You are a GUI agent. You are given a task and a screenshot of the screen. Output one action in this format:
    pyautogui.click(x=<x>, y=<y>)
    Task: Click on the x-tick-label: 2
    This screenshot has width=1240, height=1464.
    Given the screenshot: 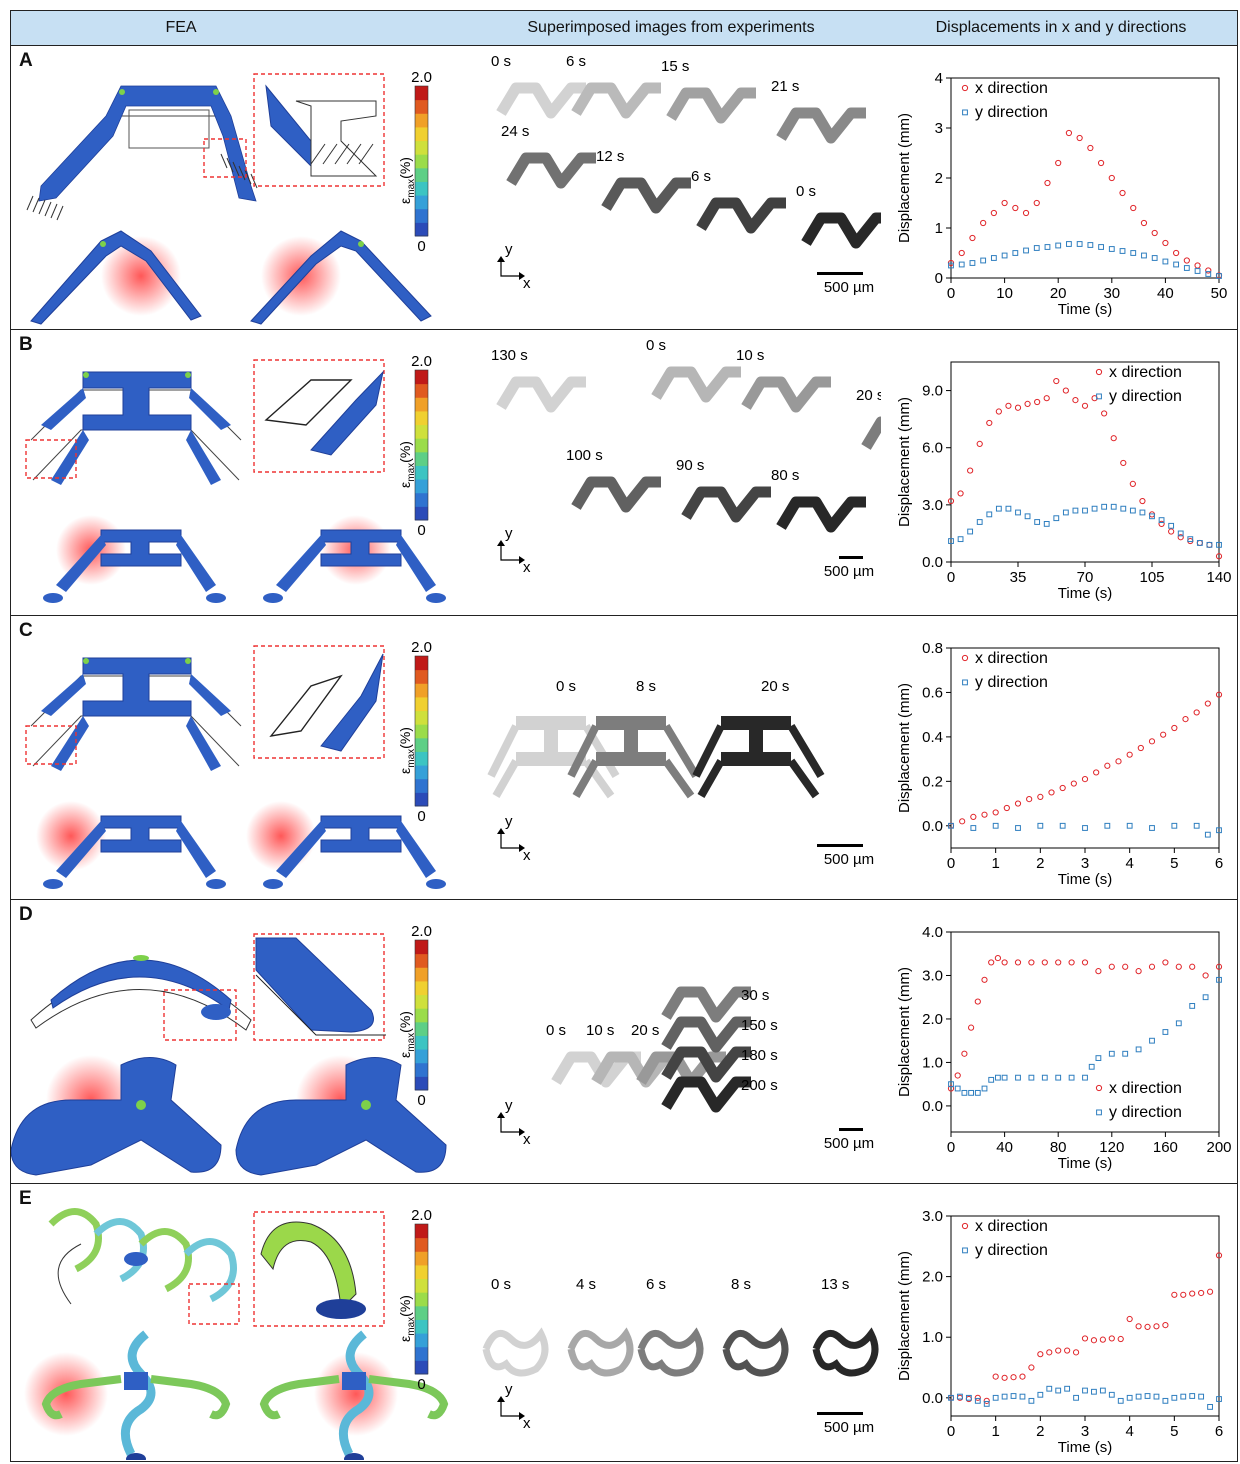 What is the action you would take?
    pyautogui.click(x=1040, y=863)
    